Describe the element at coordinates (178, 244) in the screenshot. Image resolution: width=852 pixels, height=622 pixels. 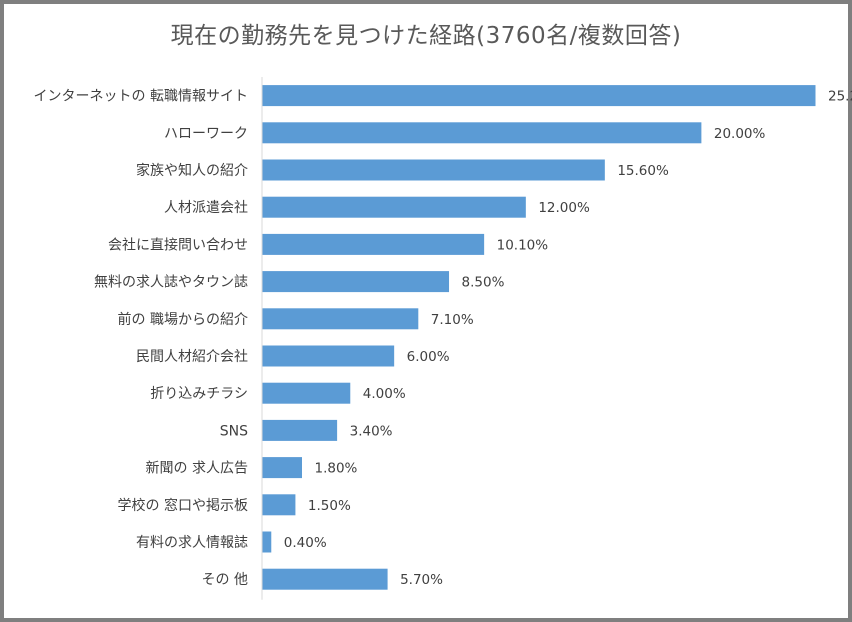
I see `category-label: 会社に直接問い合わせ` at that location.